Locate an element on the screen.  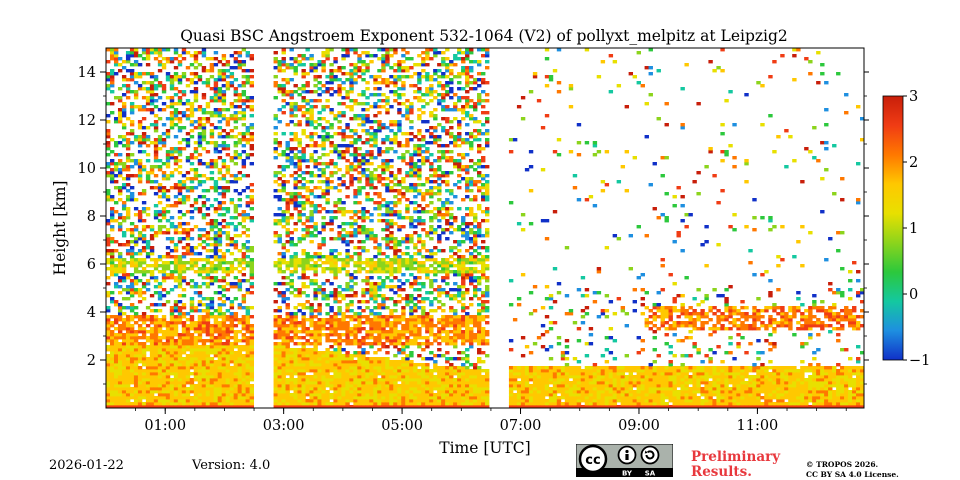
copyright-notice: © TROPOS 2026. CC BY SA 4.0 License. is located at coordinates (852, 470).